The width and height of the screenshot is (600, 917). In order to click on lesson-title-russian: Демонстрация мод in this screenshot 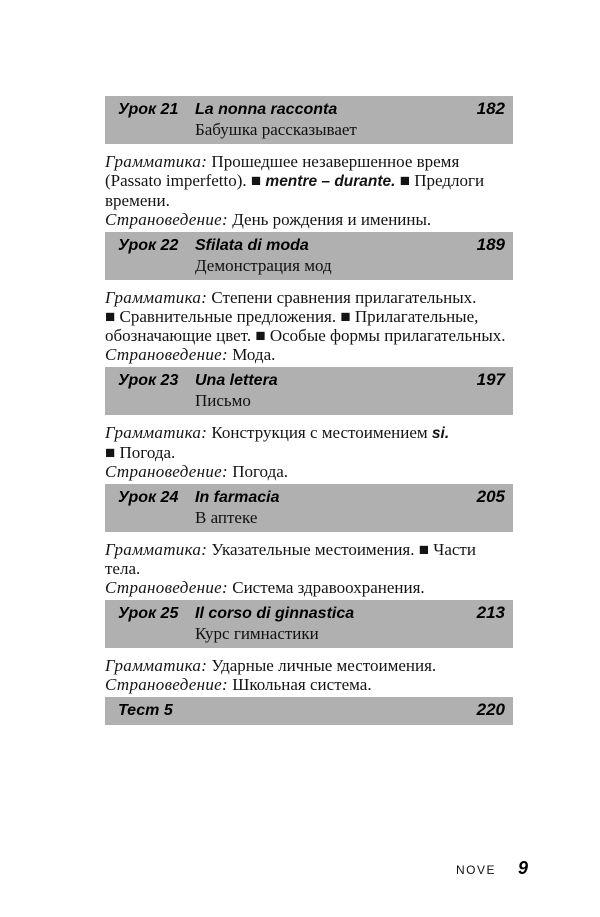, I will do `click(263, 265)`.